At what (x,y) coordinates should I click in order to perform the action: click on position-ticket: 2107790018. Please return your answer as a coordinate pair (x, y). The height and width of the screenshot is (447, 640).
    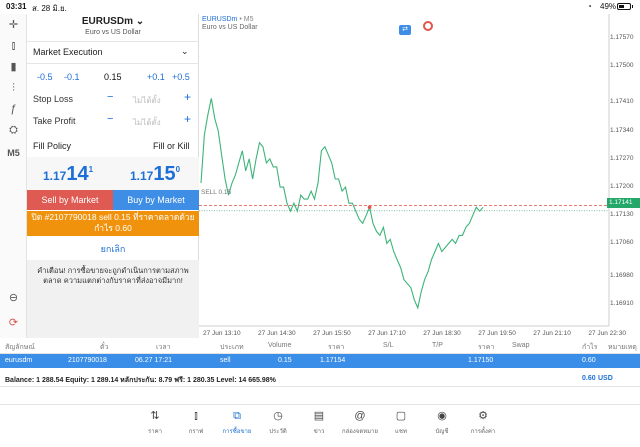
    Looking at the image, I should click on (87, 360).